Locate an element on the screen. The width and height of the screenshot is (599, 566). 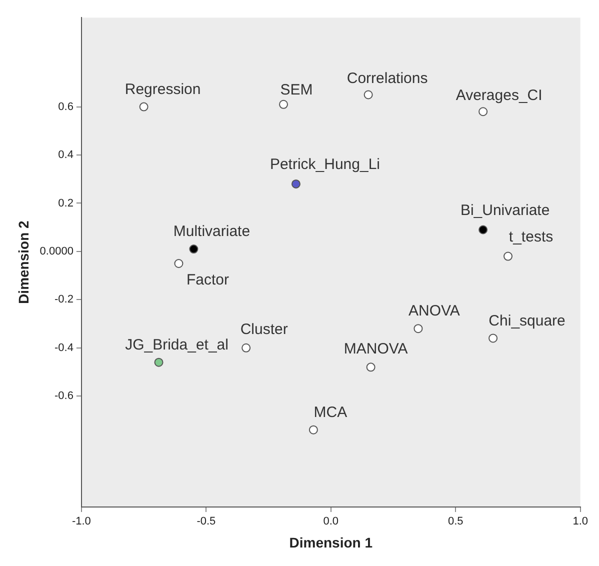
data-label: Averages_CI is located at coordinates (499, 95).